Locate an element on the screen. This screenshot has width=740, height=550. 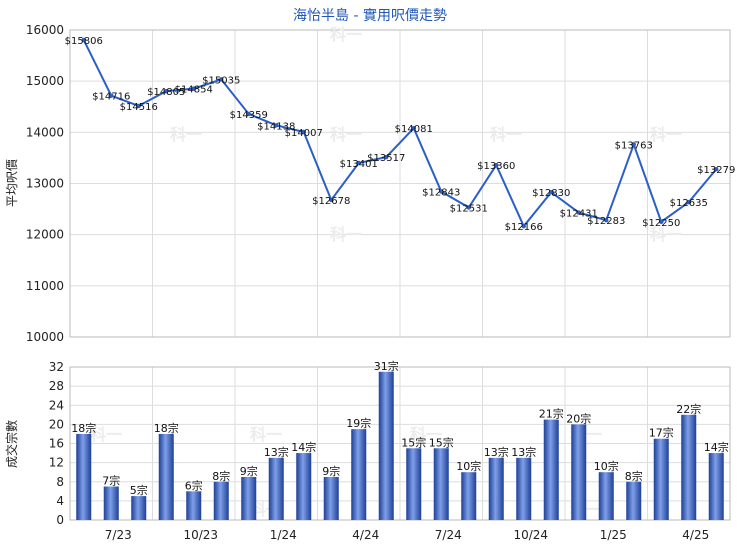
bar-chart-y-tick-label: 28 is located at coordinates (56, 386).